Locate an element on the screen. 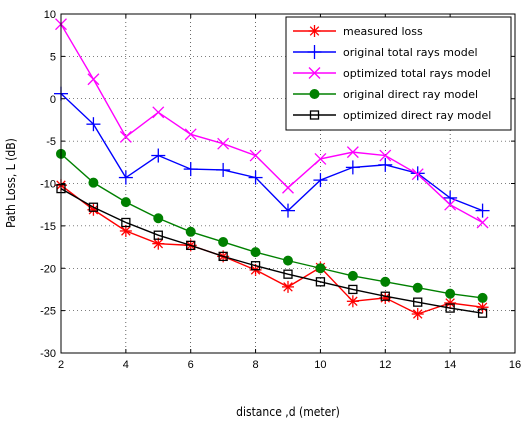 This screenshot has height=423, width=531. x-axis-title: distance ,d (meter) is located at coordinates (288, 412).